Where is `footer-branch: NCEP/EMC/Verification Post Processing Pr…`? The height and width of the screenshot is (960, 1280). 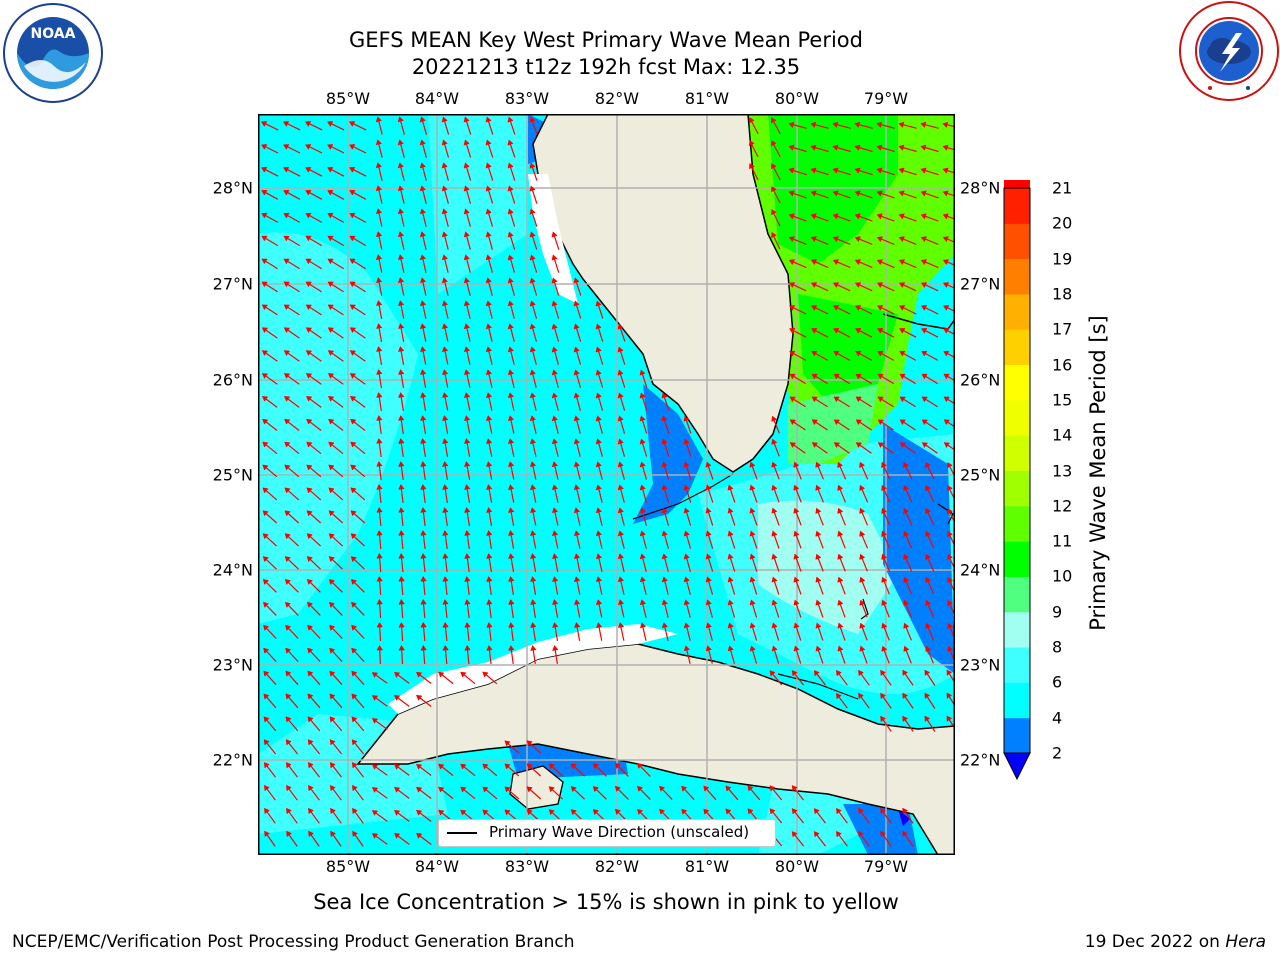
footer-branch: NCEP/EMC/Verification Post Processing Pr… is located at coordinates (293, 942).